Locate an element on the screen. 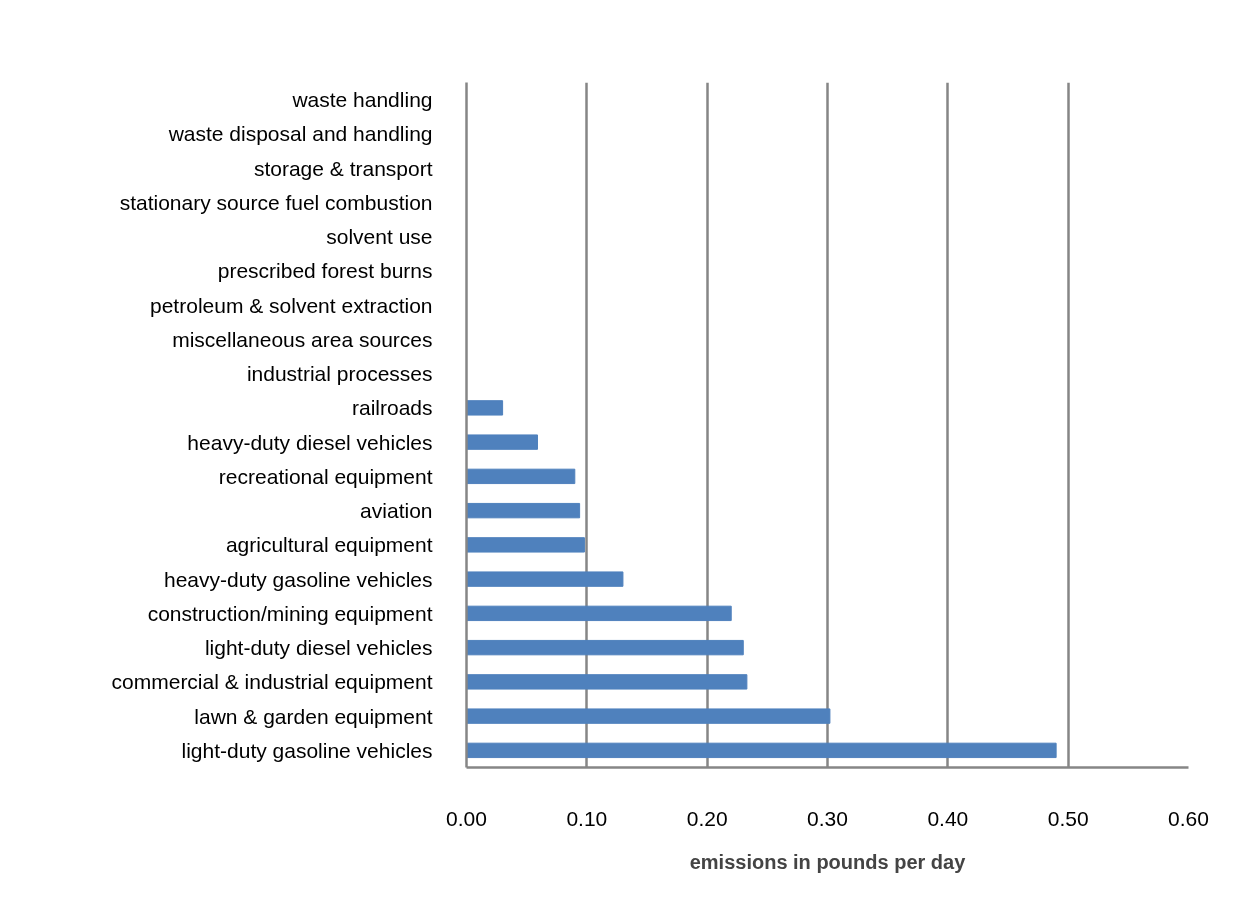 This screenshot has height=897, width=1233. y-tick-label: miscellaneous area sources is located at coordinates (302, 339).